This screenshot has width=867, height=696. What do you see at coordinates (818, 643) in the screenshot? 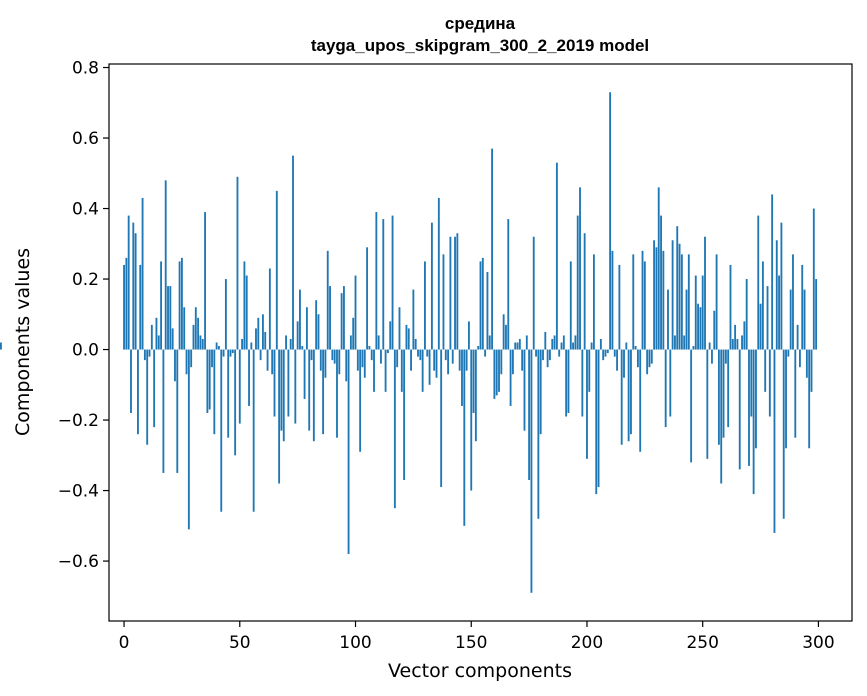
I see `x-tick-label: 300` at bounding box center [818, 643].